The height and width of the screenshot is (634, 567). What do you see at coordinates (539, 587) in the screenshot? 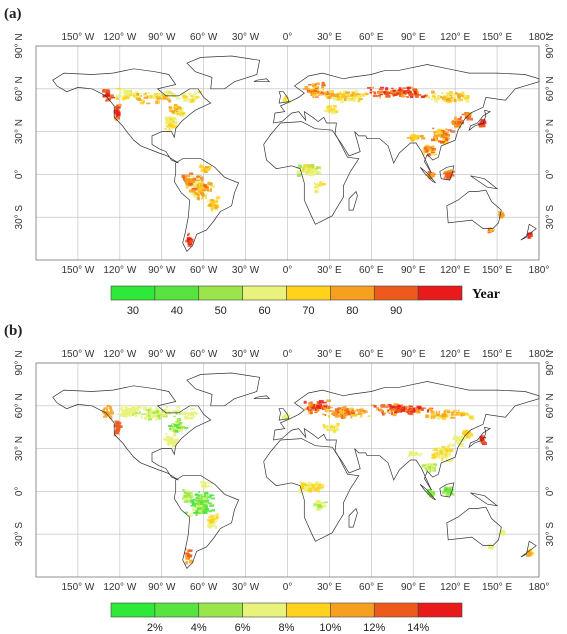
I see `lon-tick-bottom: 180°` at bounding box center [539, 587].